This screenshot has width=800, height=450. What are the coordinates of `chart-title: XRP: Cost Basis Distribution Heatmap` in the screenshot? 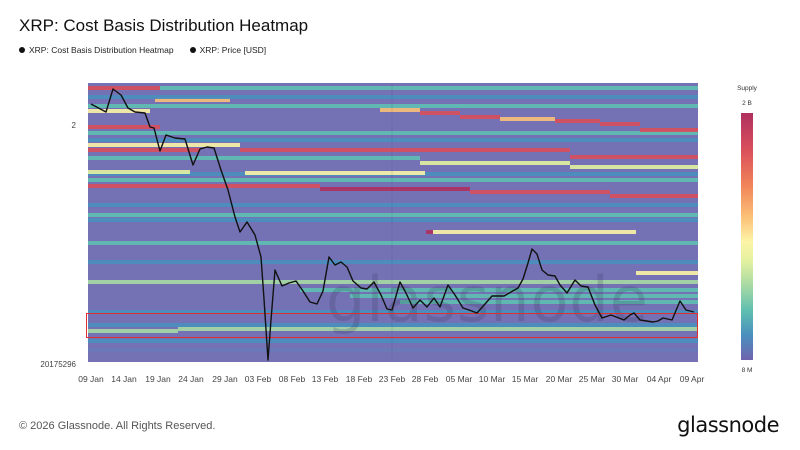 It's located at (164, 25).